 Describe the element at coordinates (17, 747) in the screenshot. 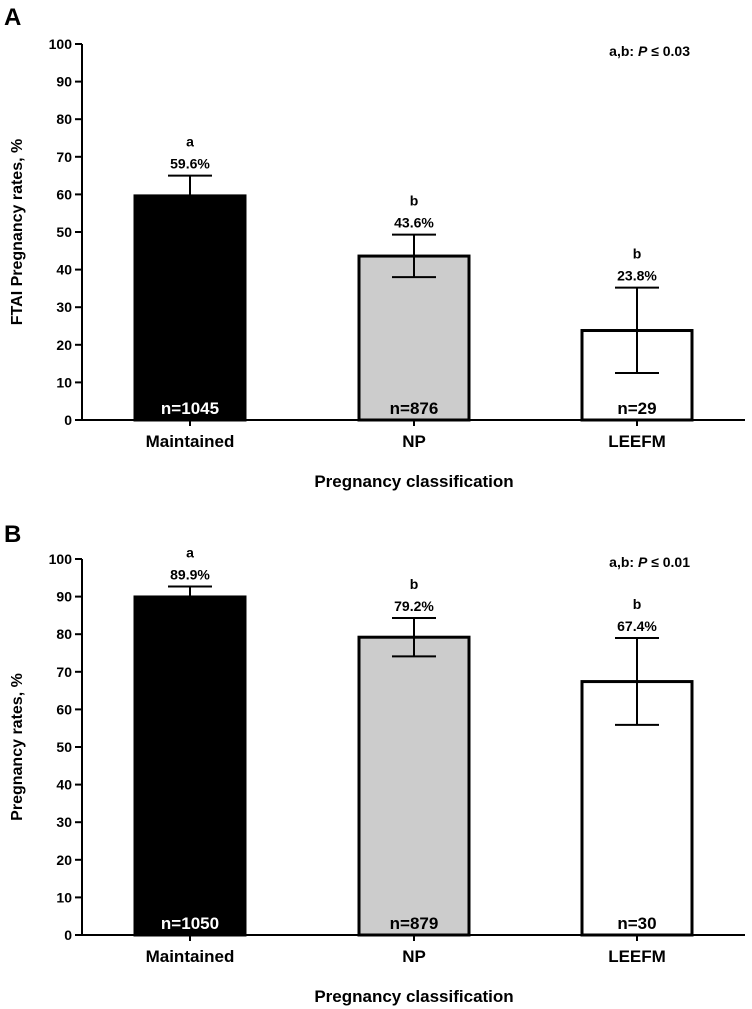

I see `panel-b-y-axis-title: Pregnancy rates, %` at that location.